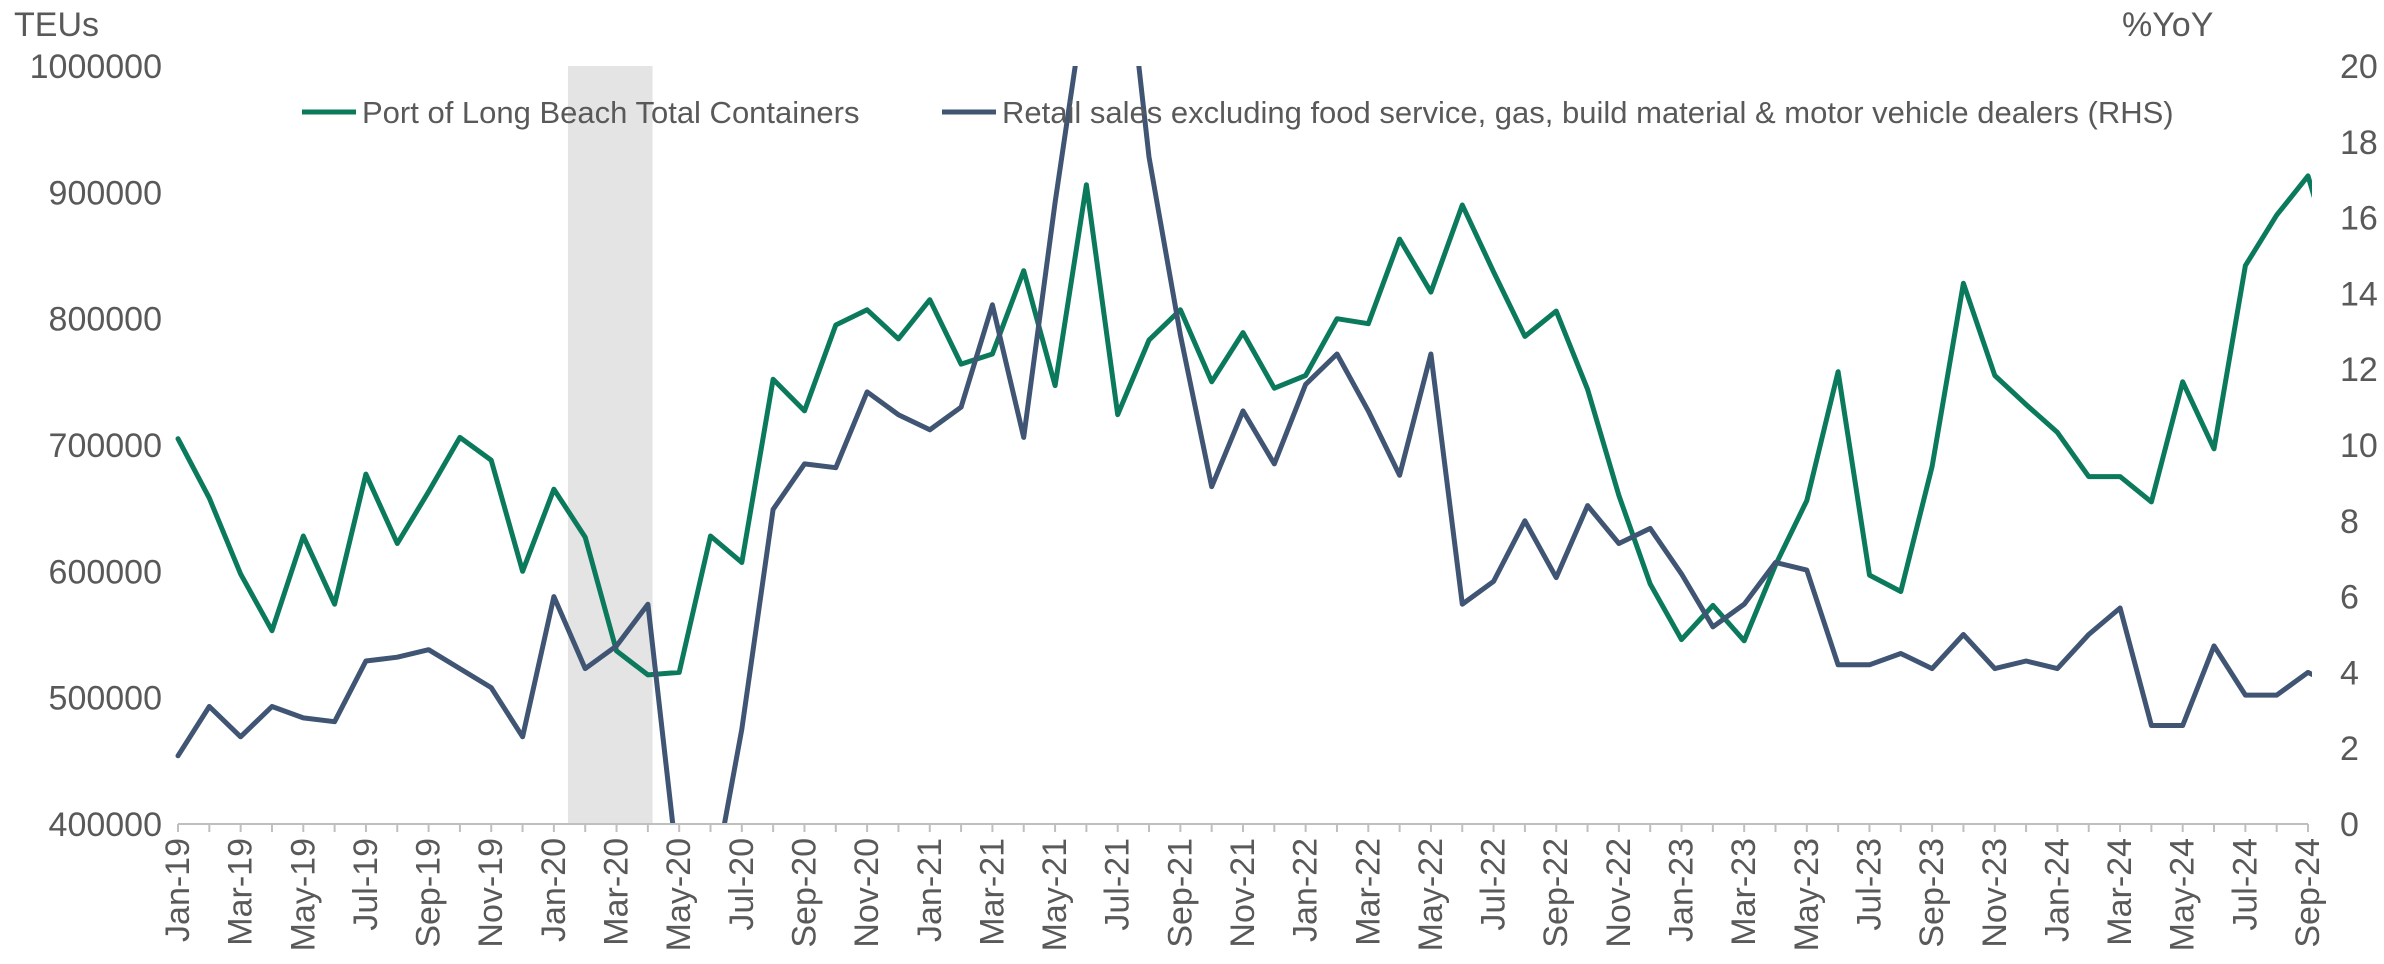  Describe the element at coordinates (2349, 522) in the screenshot. I see `right-y-tick-label: 8` at that location.